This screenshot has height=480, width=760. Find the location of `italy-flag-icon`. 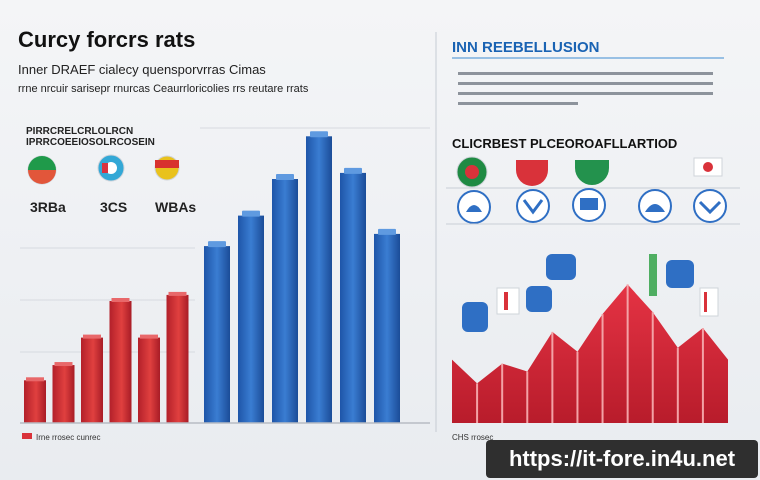

italy-flag-icon is located at coordinates (42, 170).